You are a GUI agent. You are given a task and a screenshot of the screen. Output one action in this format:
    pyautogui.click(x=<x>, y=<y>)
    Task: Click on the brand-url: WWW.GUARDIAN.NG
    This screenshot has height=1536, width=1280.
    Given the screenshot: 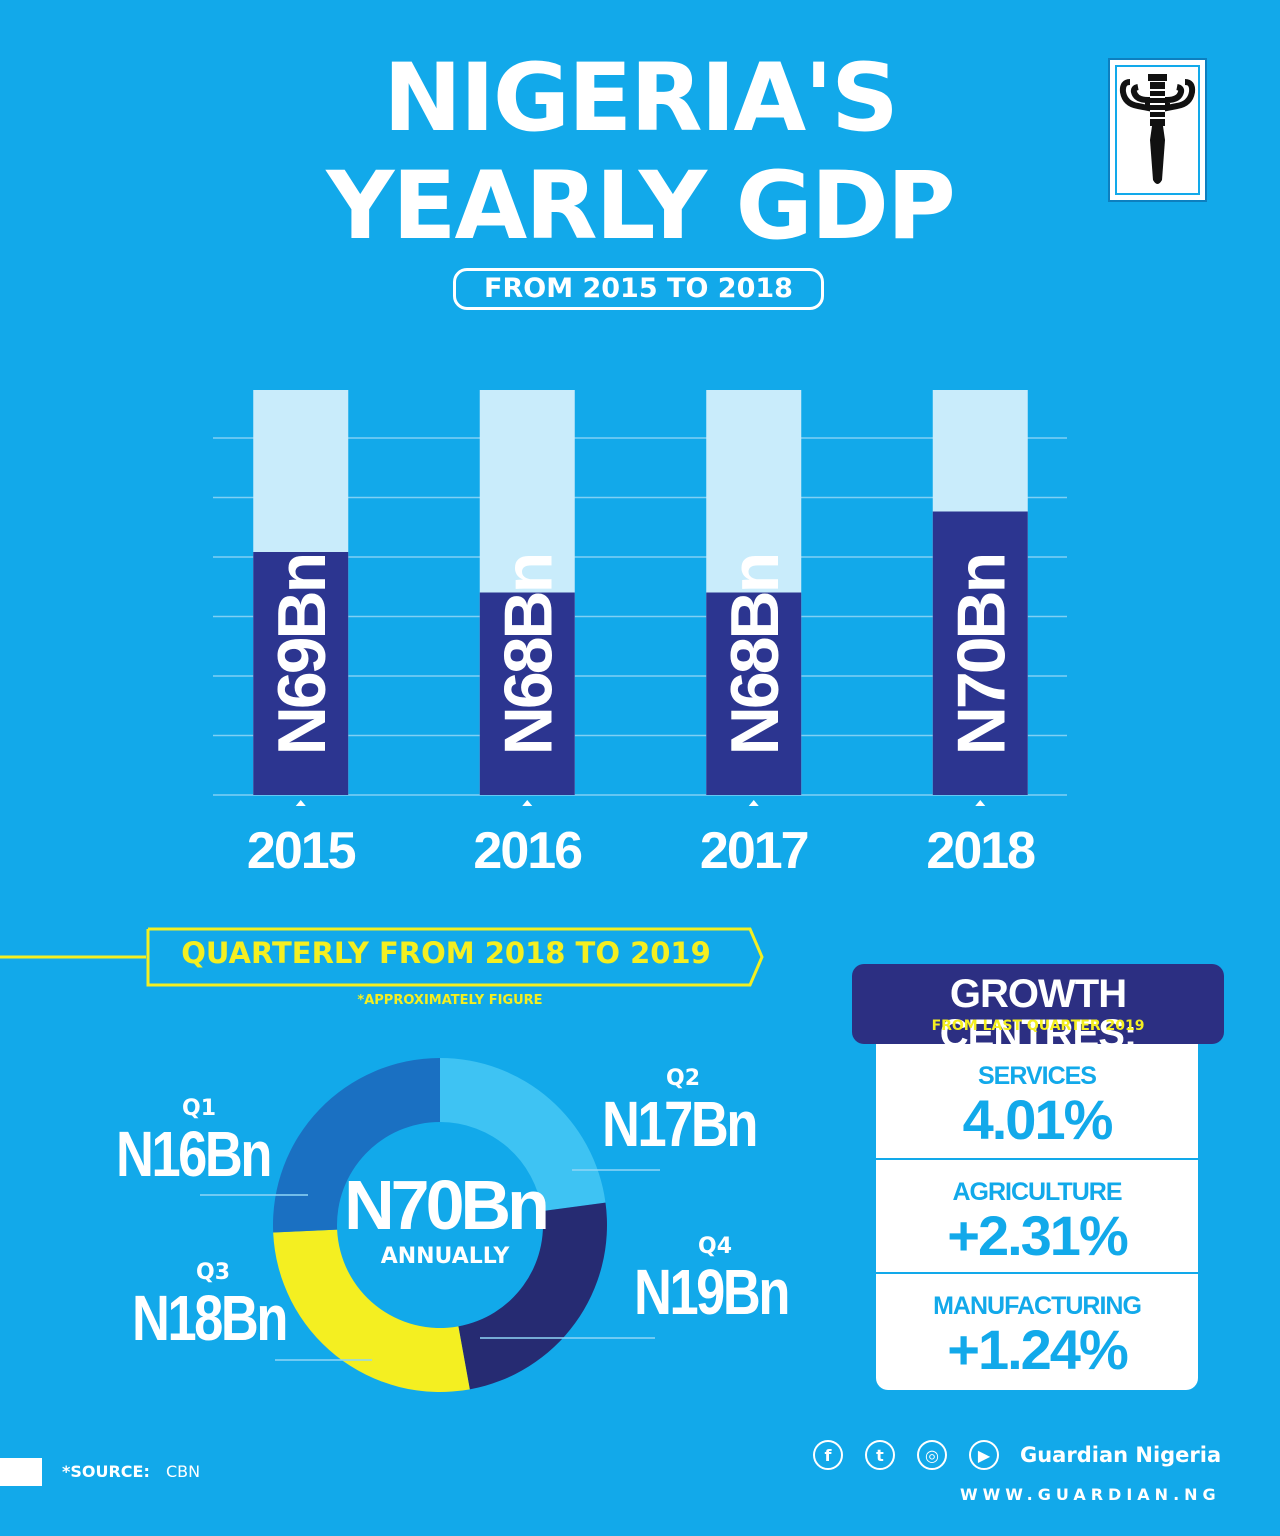 What is the action you would take?
    pyautogui.click(x=1090, y=1494)
    